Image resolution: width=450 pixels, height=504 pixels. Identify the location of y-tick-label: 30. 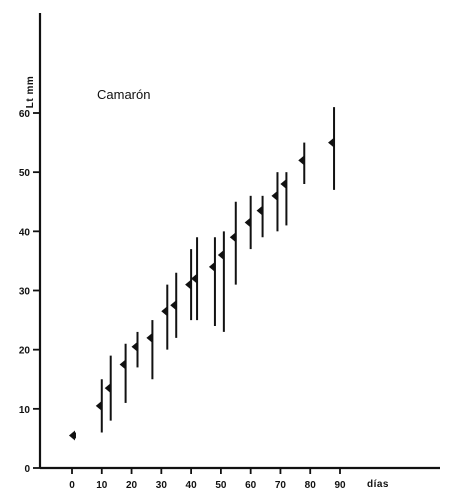
(25, 292).